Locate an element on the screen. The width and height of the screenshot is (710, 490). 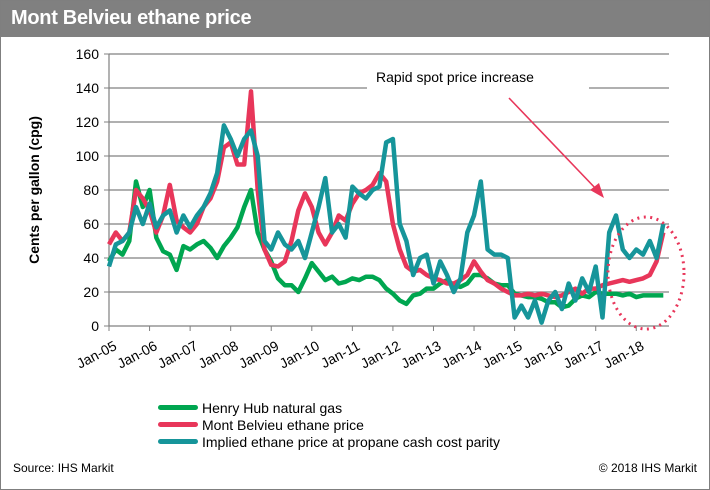
x-tick-label: Jan-08 is located at coordinates (217, 354).